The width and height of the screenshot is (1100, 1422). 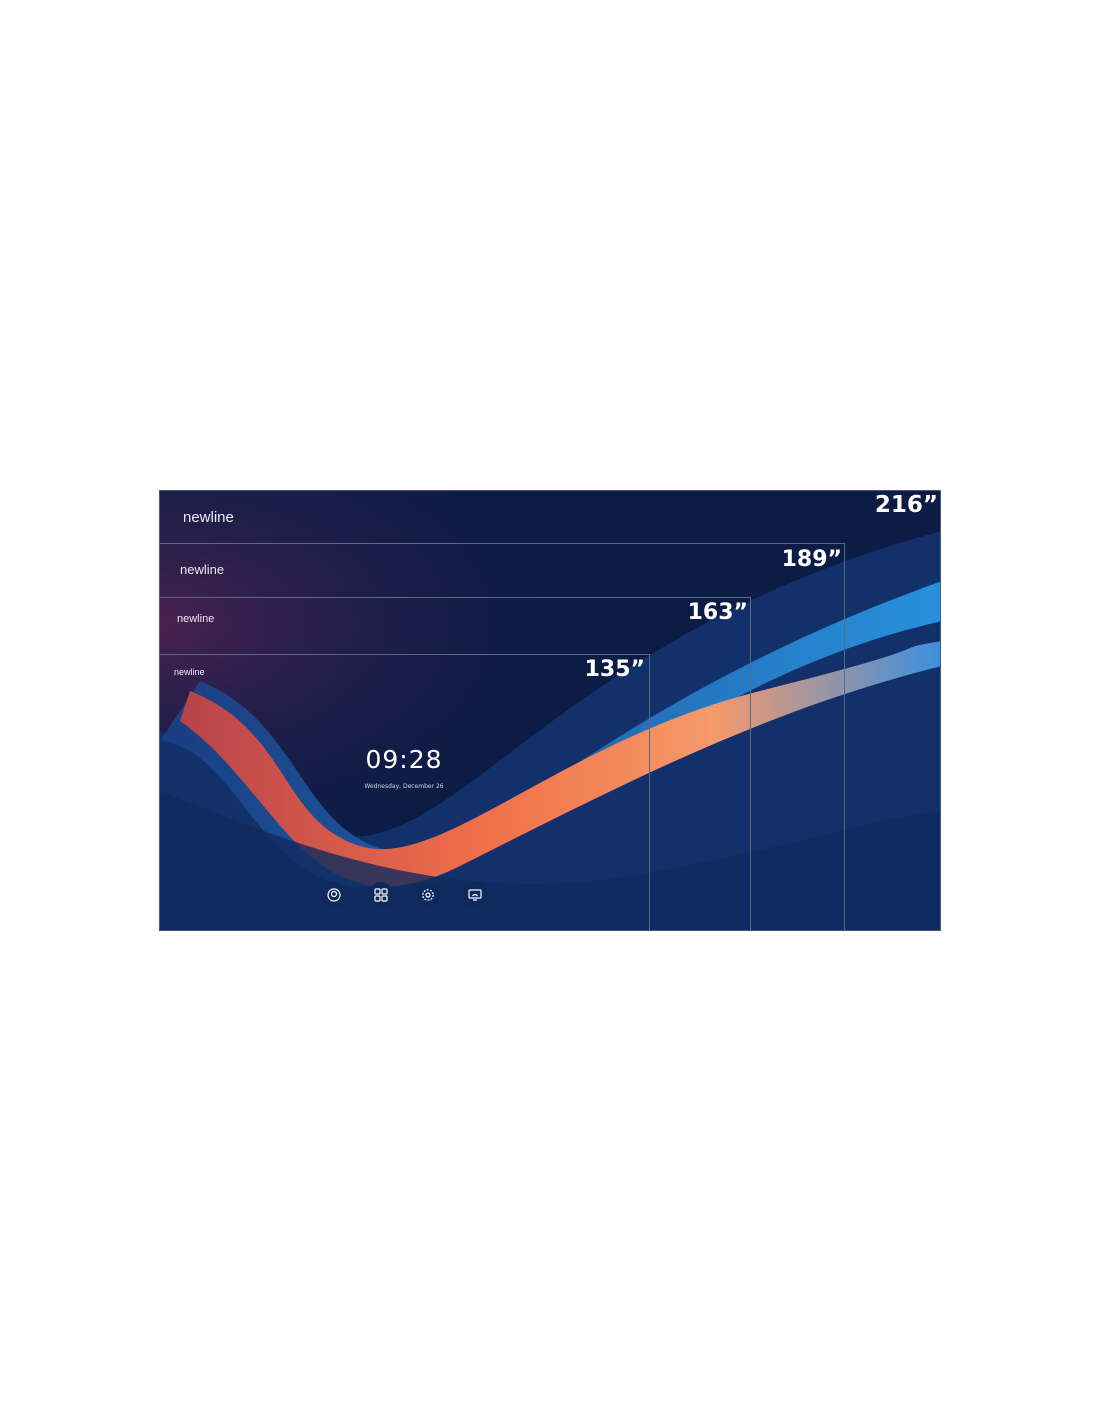 I want to click on size-label: 135”, so click(x=614, y=669).